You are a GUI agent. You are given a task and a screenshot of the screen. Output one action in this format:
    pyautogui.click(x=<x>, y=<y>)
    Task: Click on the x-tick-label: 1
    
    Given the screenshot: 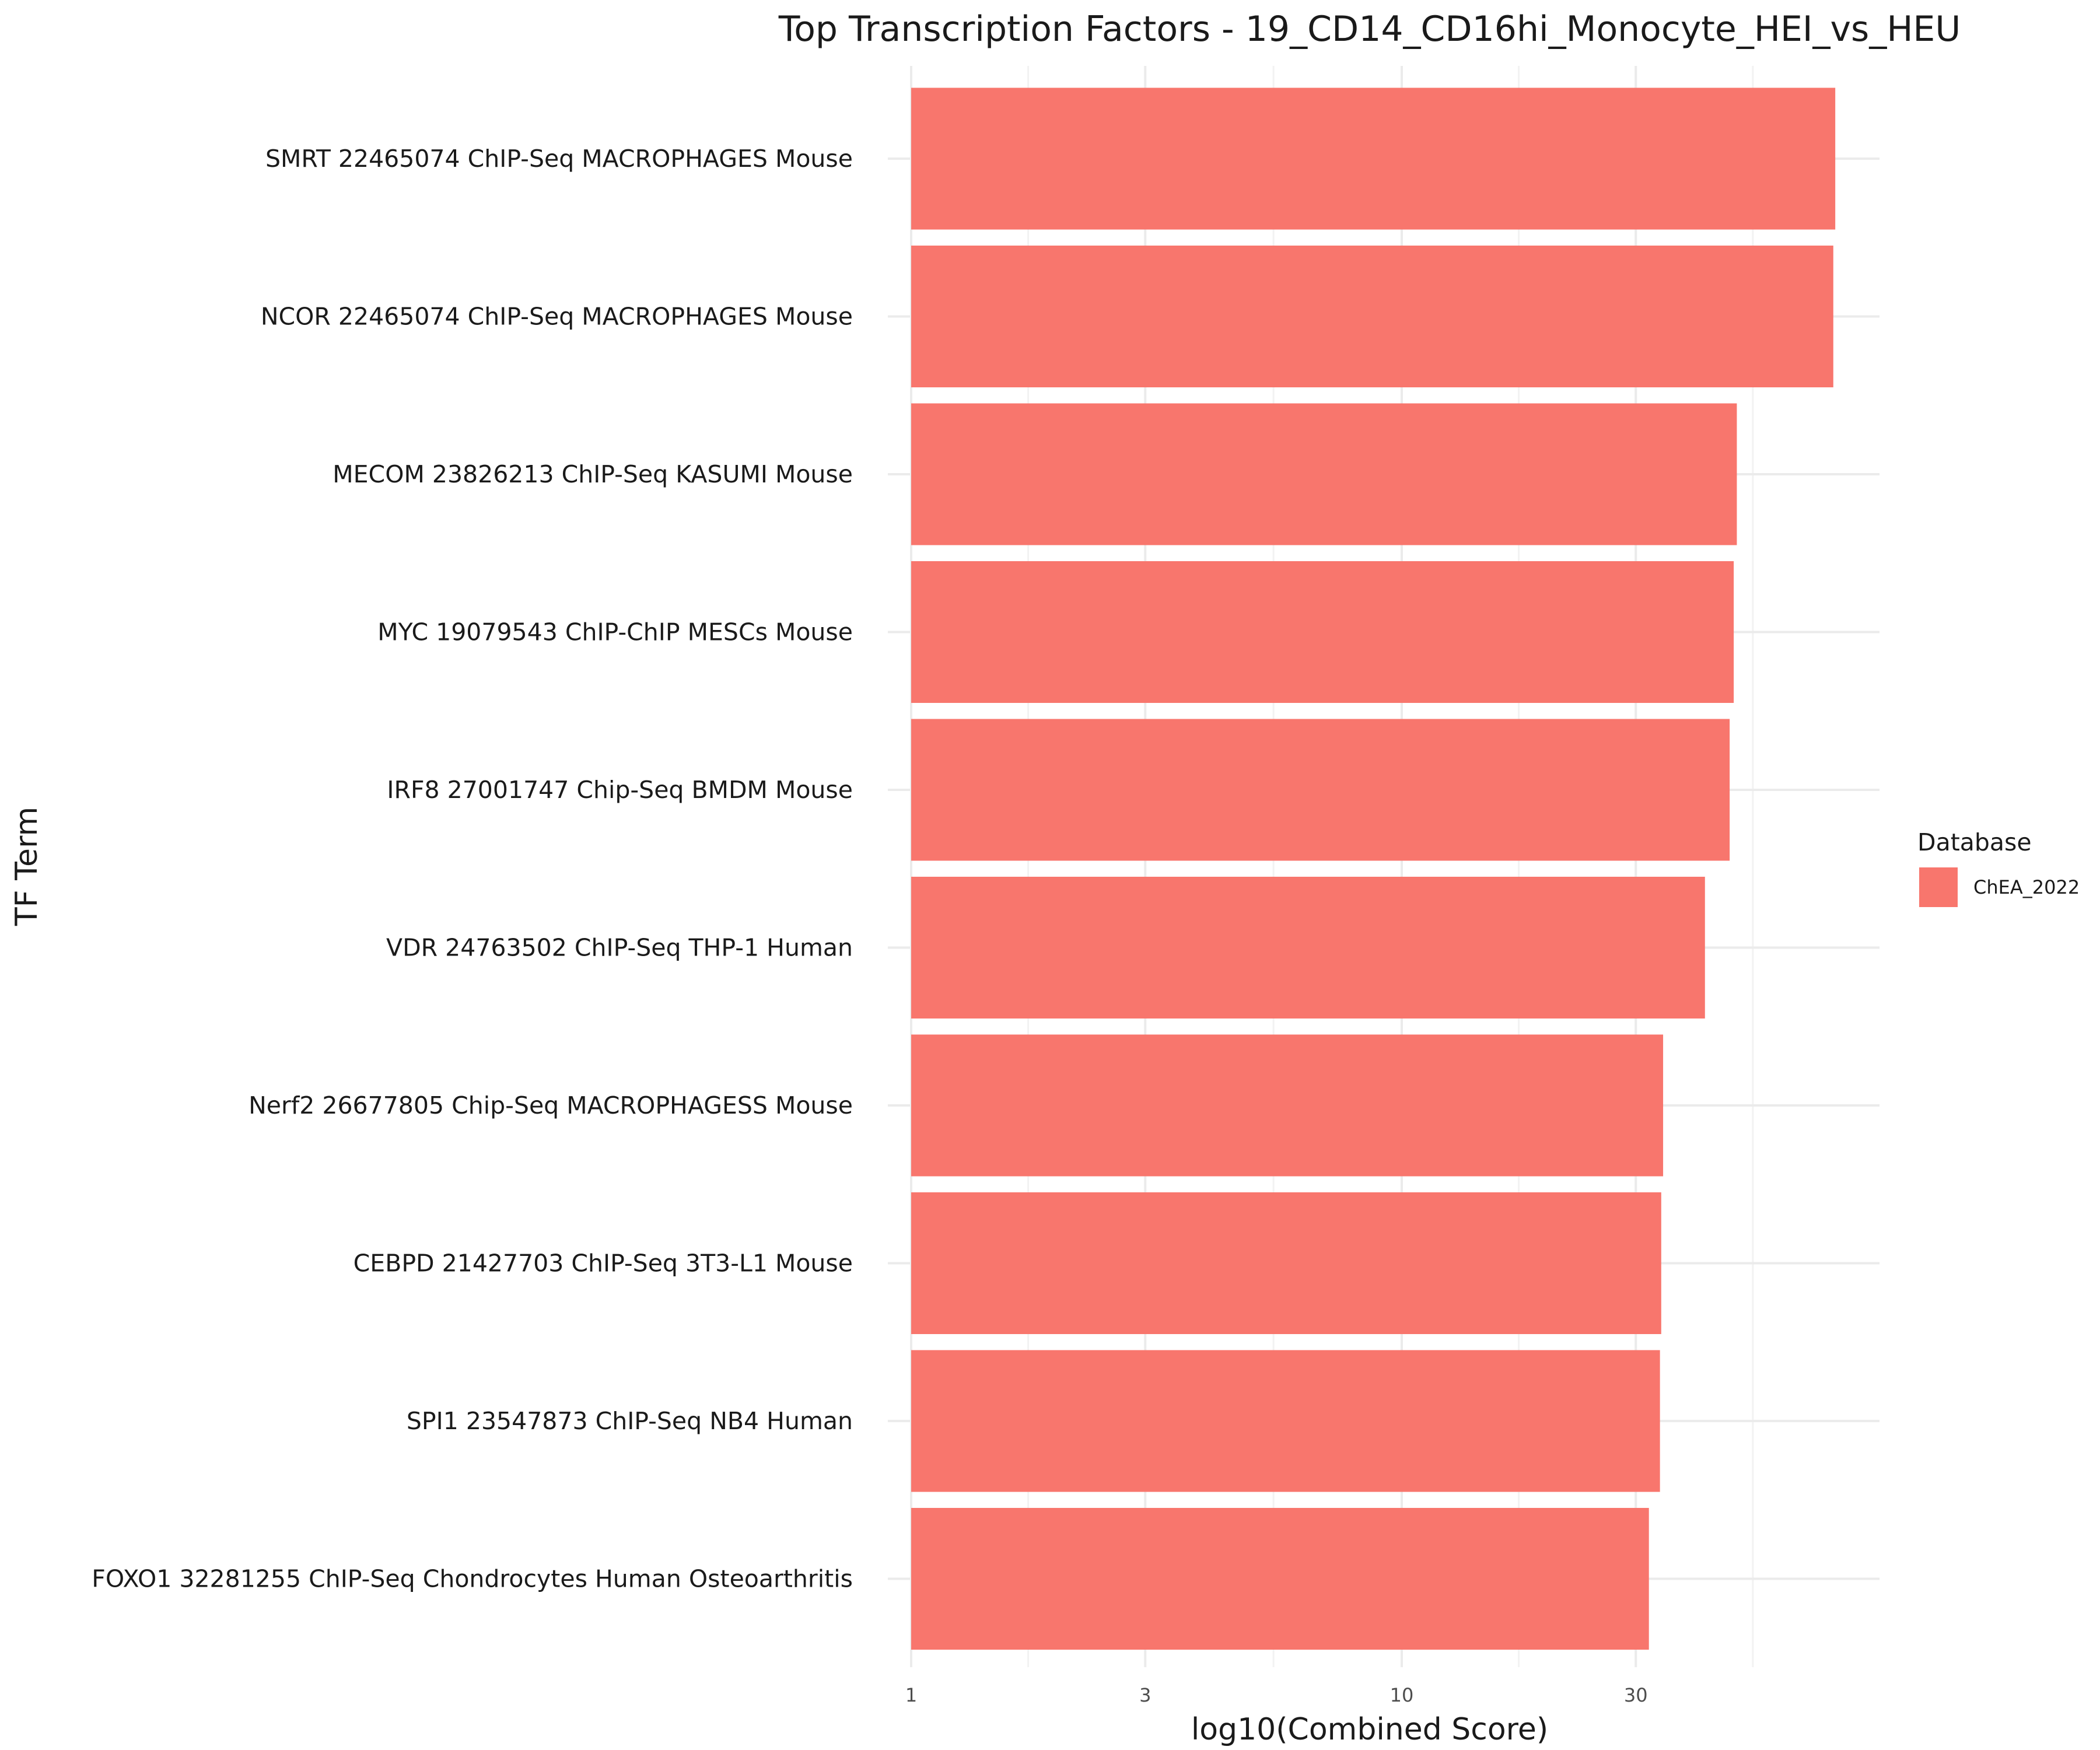 What is the action you would take?
    pyautogui.click(x=911, y=1695)
    